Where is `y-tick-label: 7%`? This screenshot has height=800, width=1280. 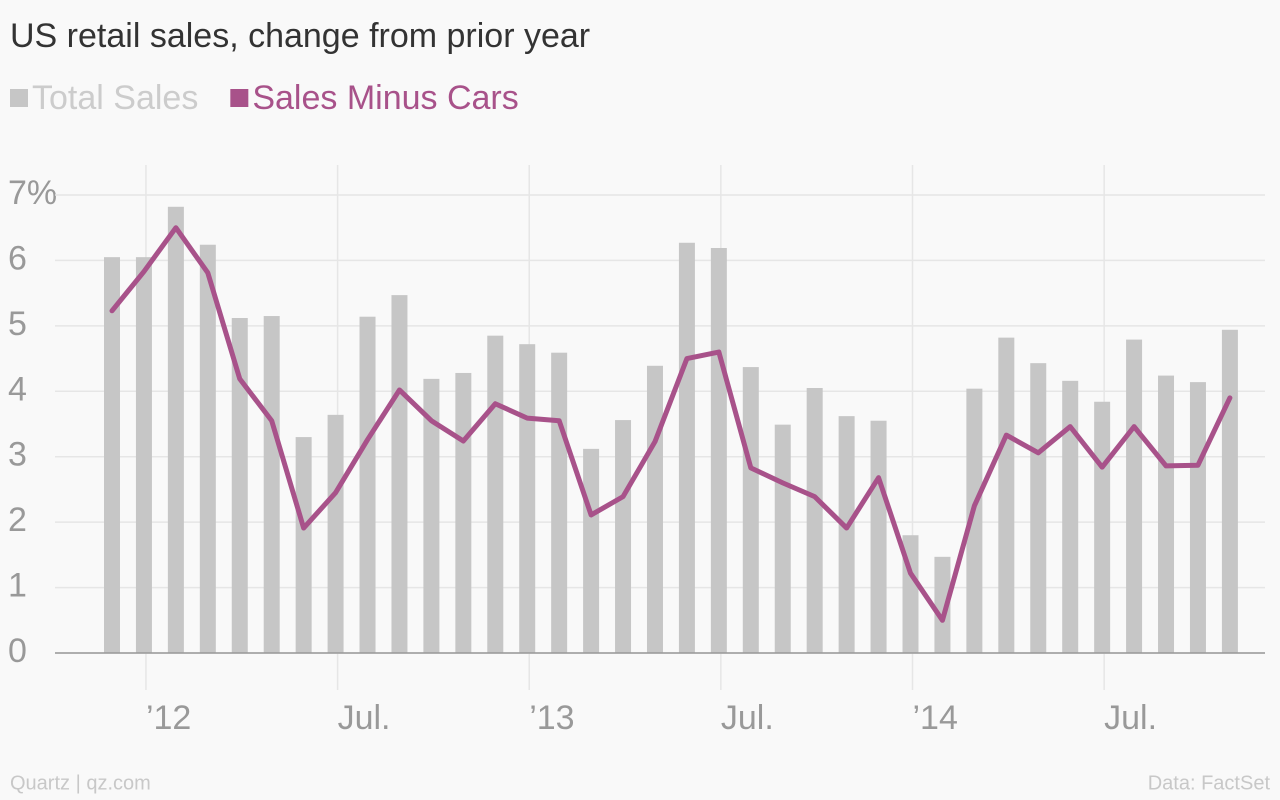
y-tick-label: 7% is located at coordinates (32, 193).